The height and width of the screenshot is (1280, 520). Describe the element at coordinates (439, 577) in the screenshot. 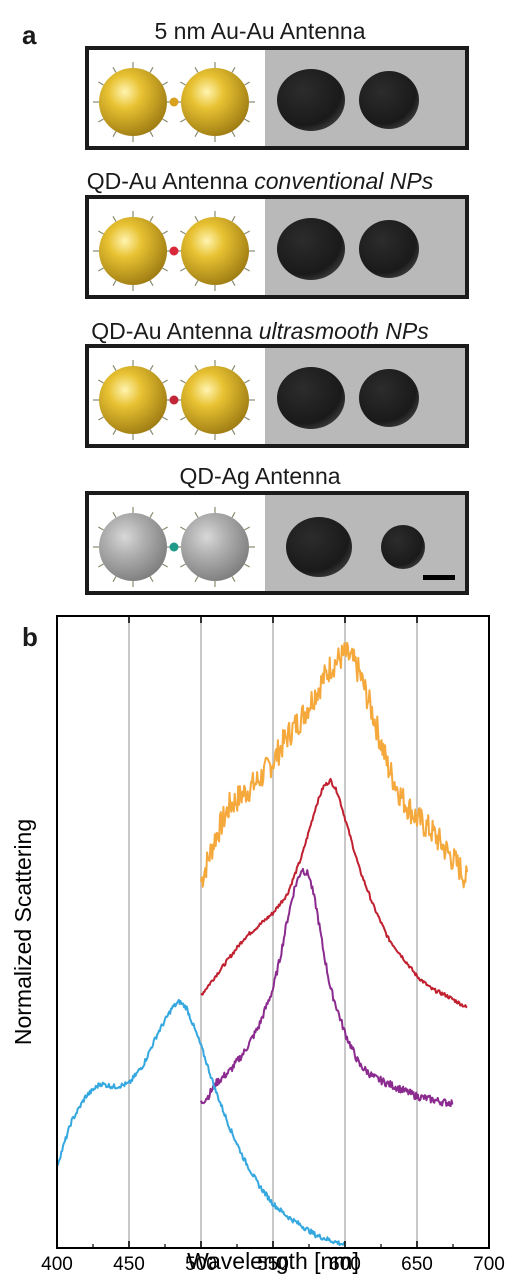

I see `scale-bar` at that location.